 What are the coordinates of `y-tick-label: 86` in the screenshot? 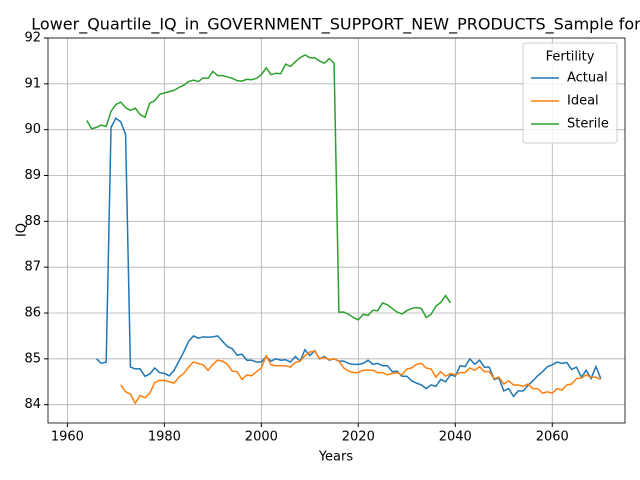 It's located at (32, 313).